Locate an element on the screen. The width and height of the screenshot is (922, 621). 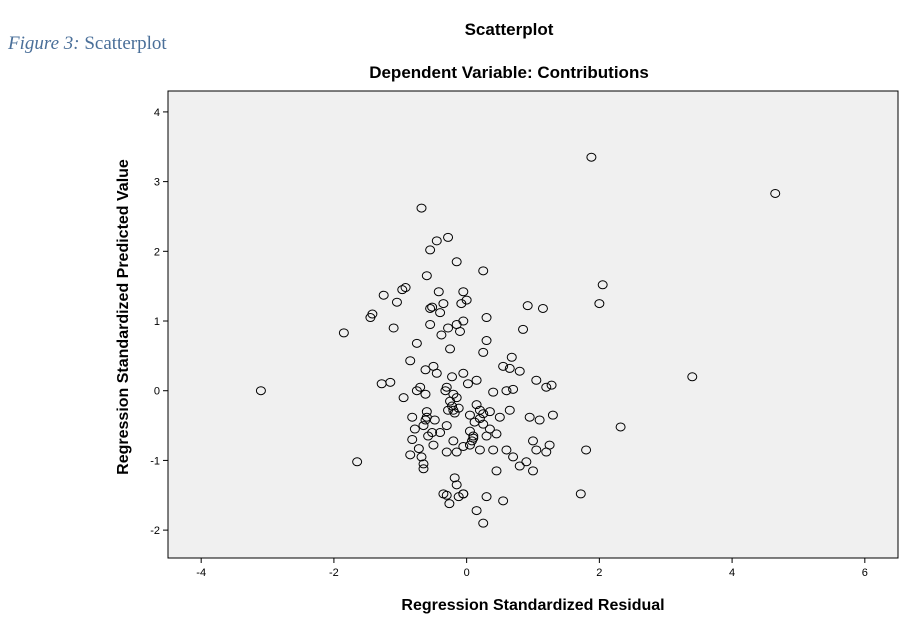
y-tick-label: 0 is located at coordinates (157, 392).